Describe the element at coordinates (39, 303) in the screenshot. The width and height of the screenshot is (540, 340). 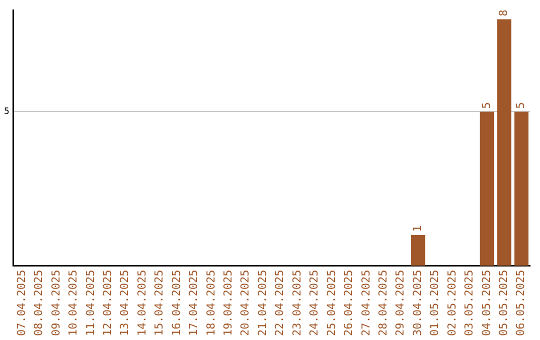
I see `x-tick-label: 08.04.2025` at that location.